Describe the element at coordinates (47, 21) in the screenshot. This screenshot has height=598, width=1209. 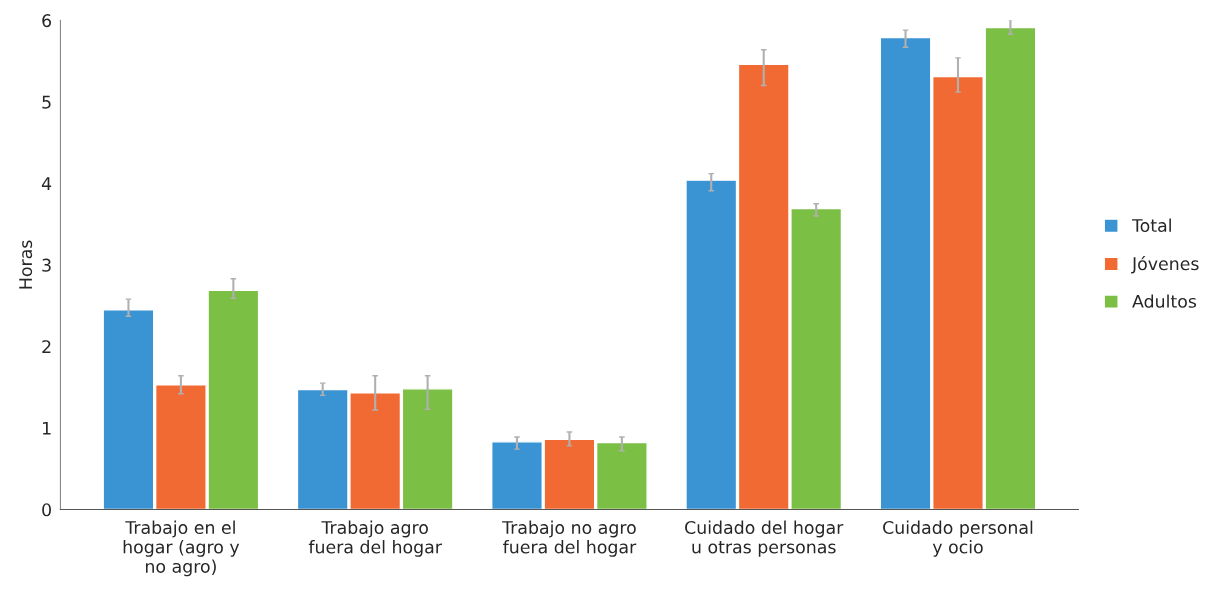
I see `y-tick-label: 6` at that location.